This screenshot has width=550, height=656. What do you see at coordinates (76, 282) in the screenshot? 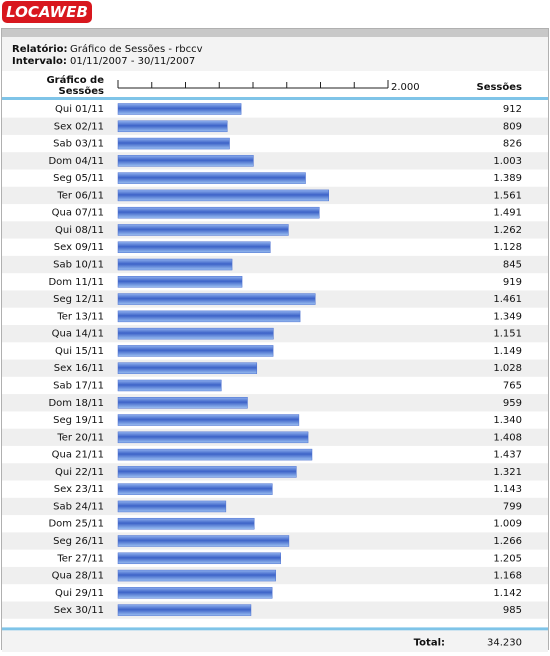
I see `category-label: Dom 11/11` at bounding box center [76, 282].